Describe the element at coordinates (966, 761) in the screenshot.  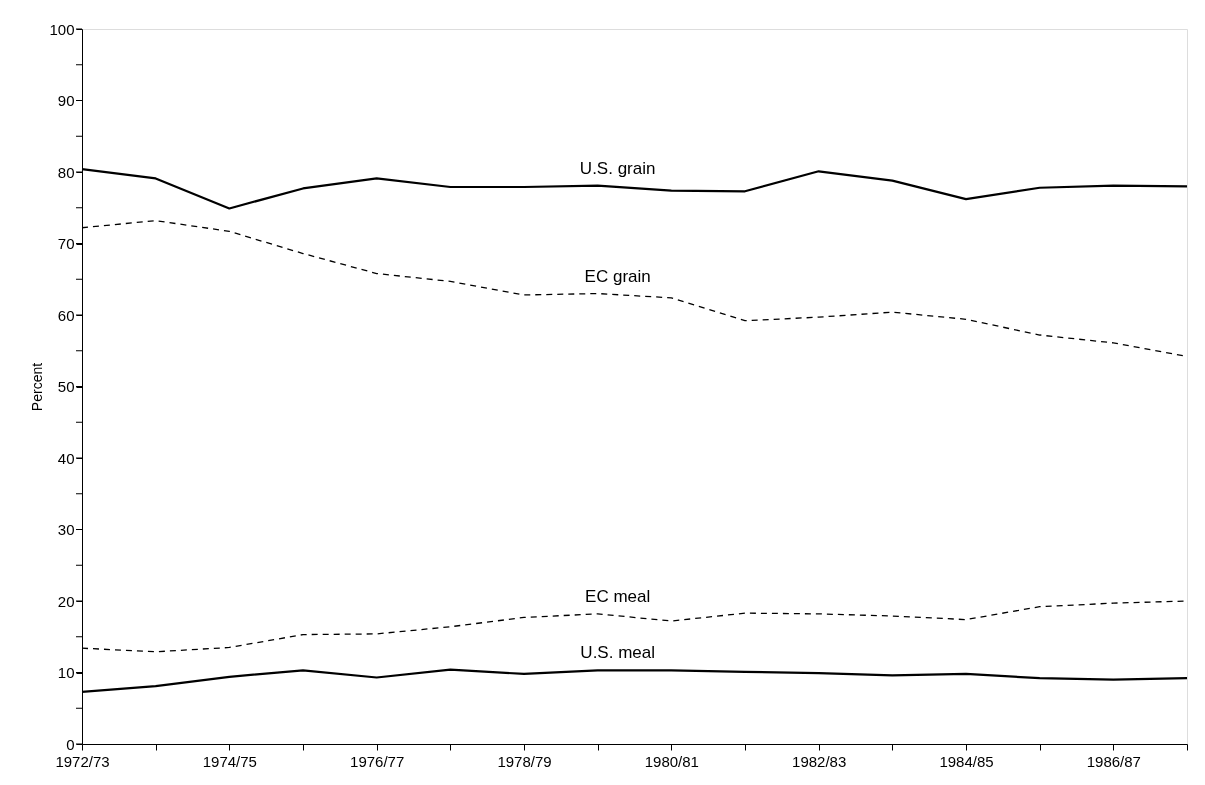
I see `x-tick-label: 1984/85` at that location.